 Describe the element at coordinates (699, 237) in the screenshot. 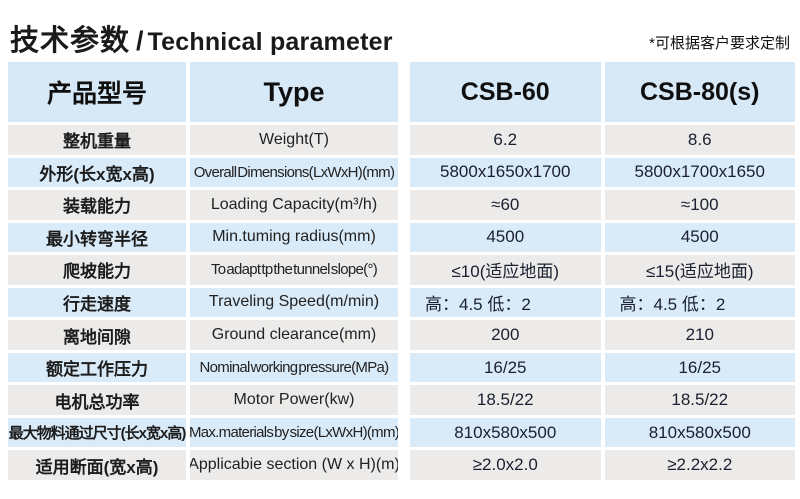

I see `value-csb80: 4500` at that location.